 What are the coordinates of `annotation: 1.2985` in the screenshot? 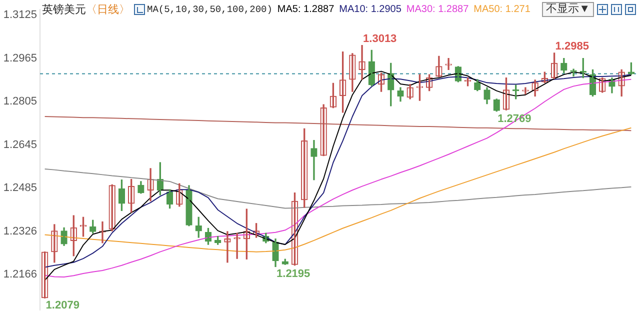 It's located at (572, 46).